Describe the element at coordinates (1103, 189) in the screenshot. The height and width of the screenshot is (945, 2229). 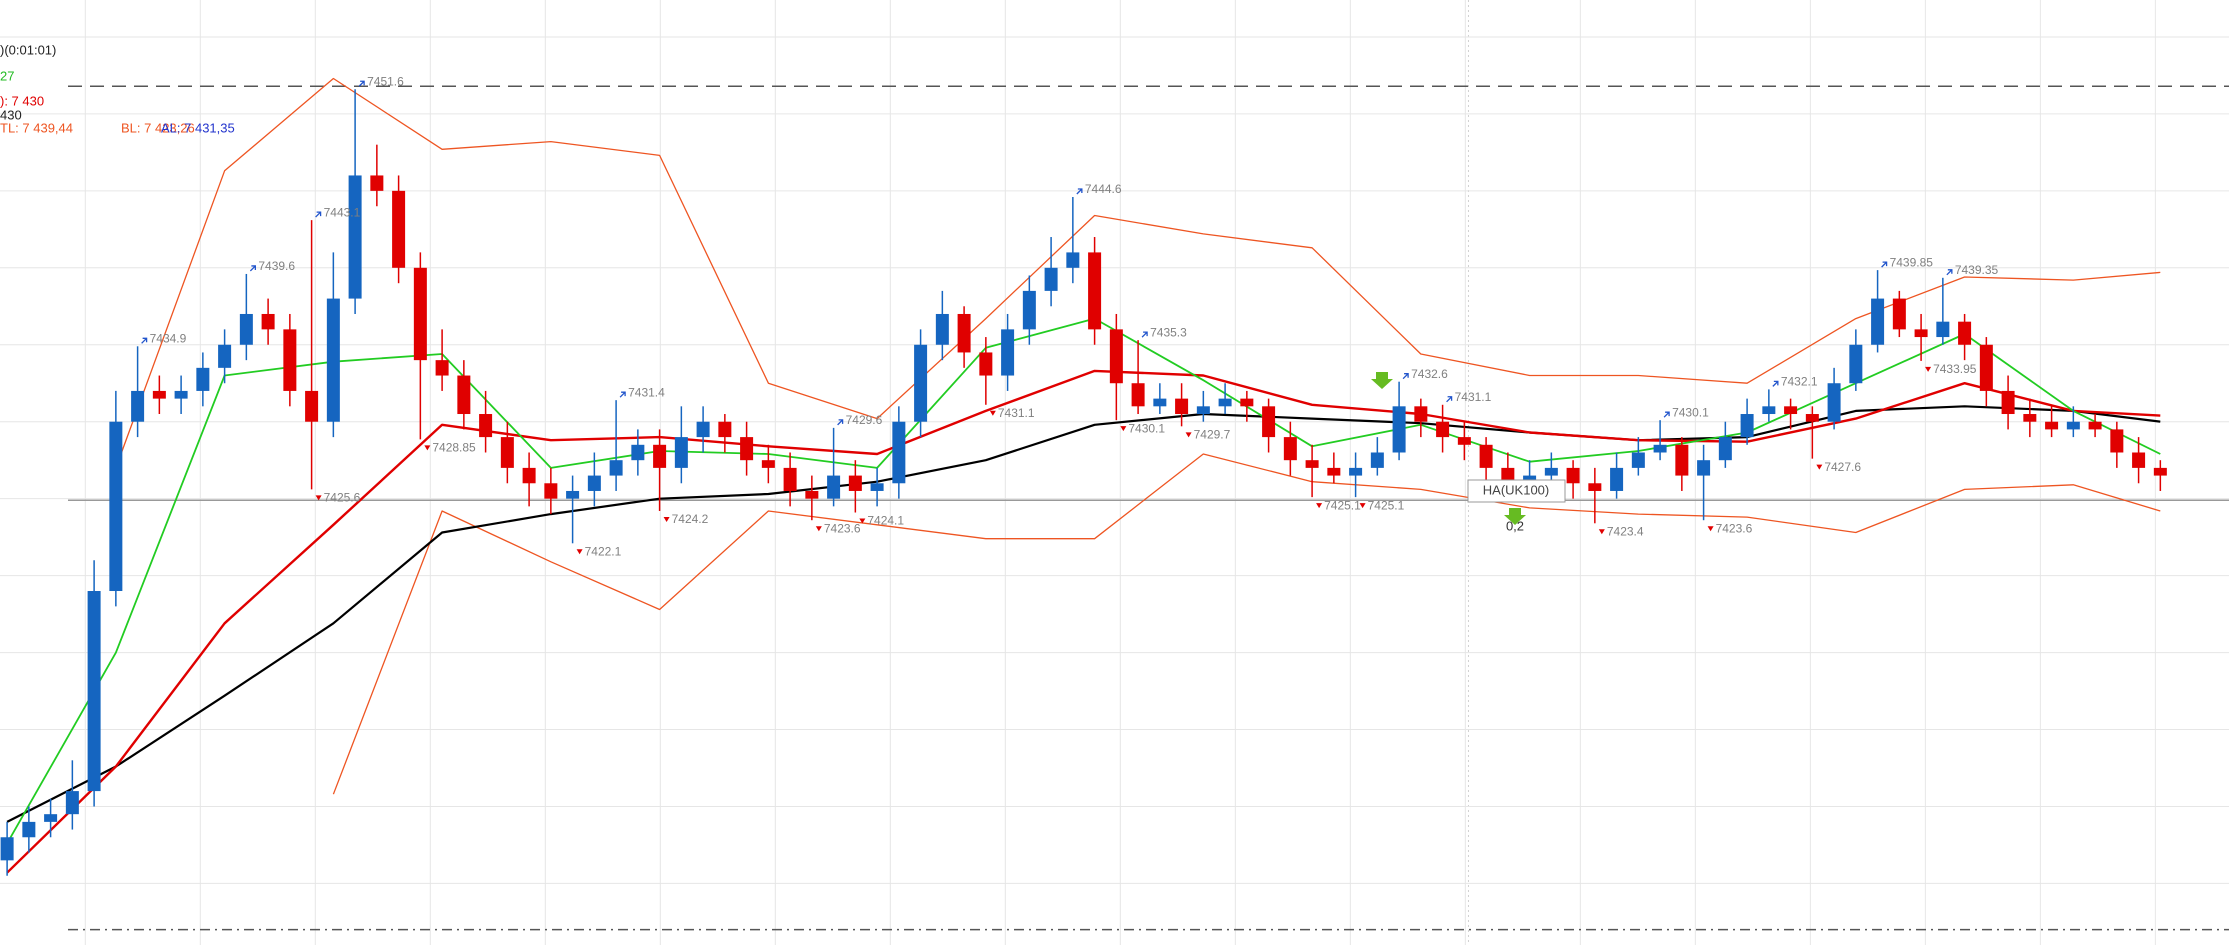
I see `high-label: 7444.6` at that location.